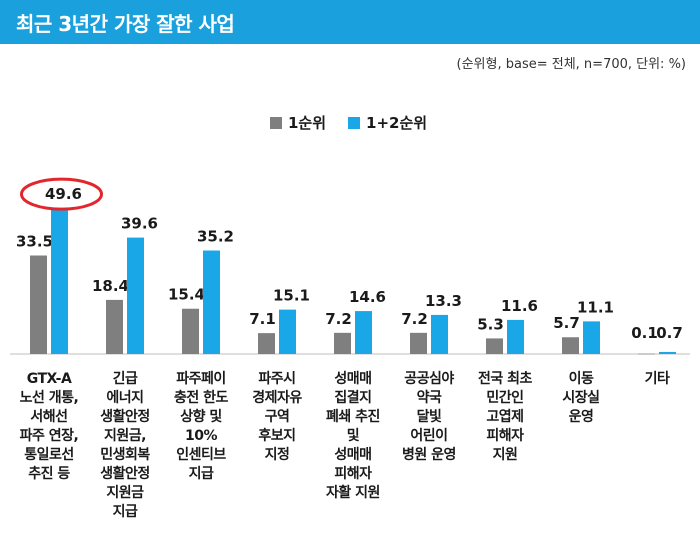  I want to click on legend-swatch-rank1, so click(276, 122).